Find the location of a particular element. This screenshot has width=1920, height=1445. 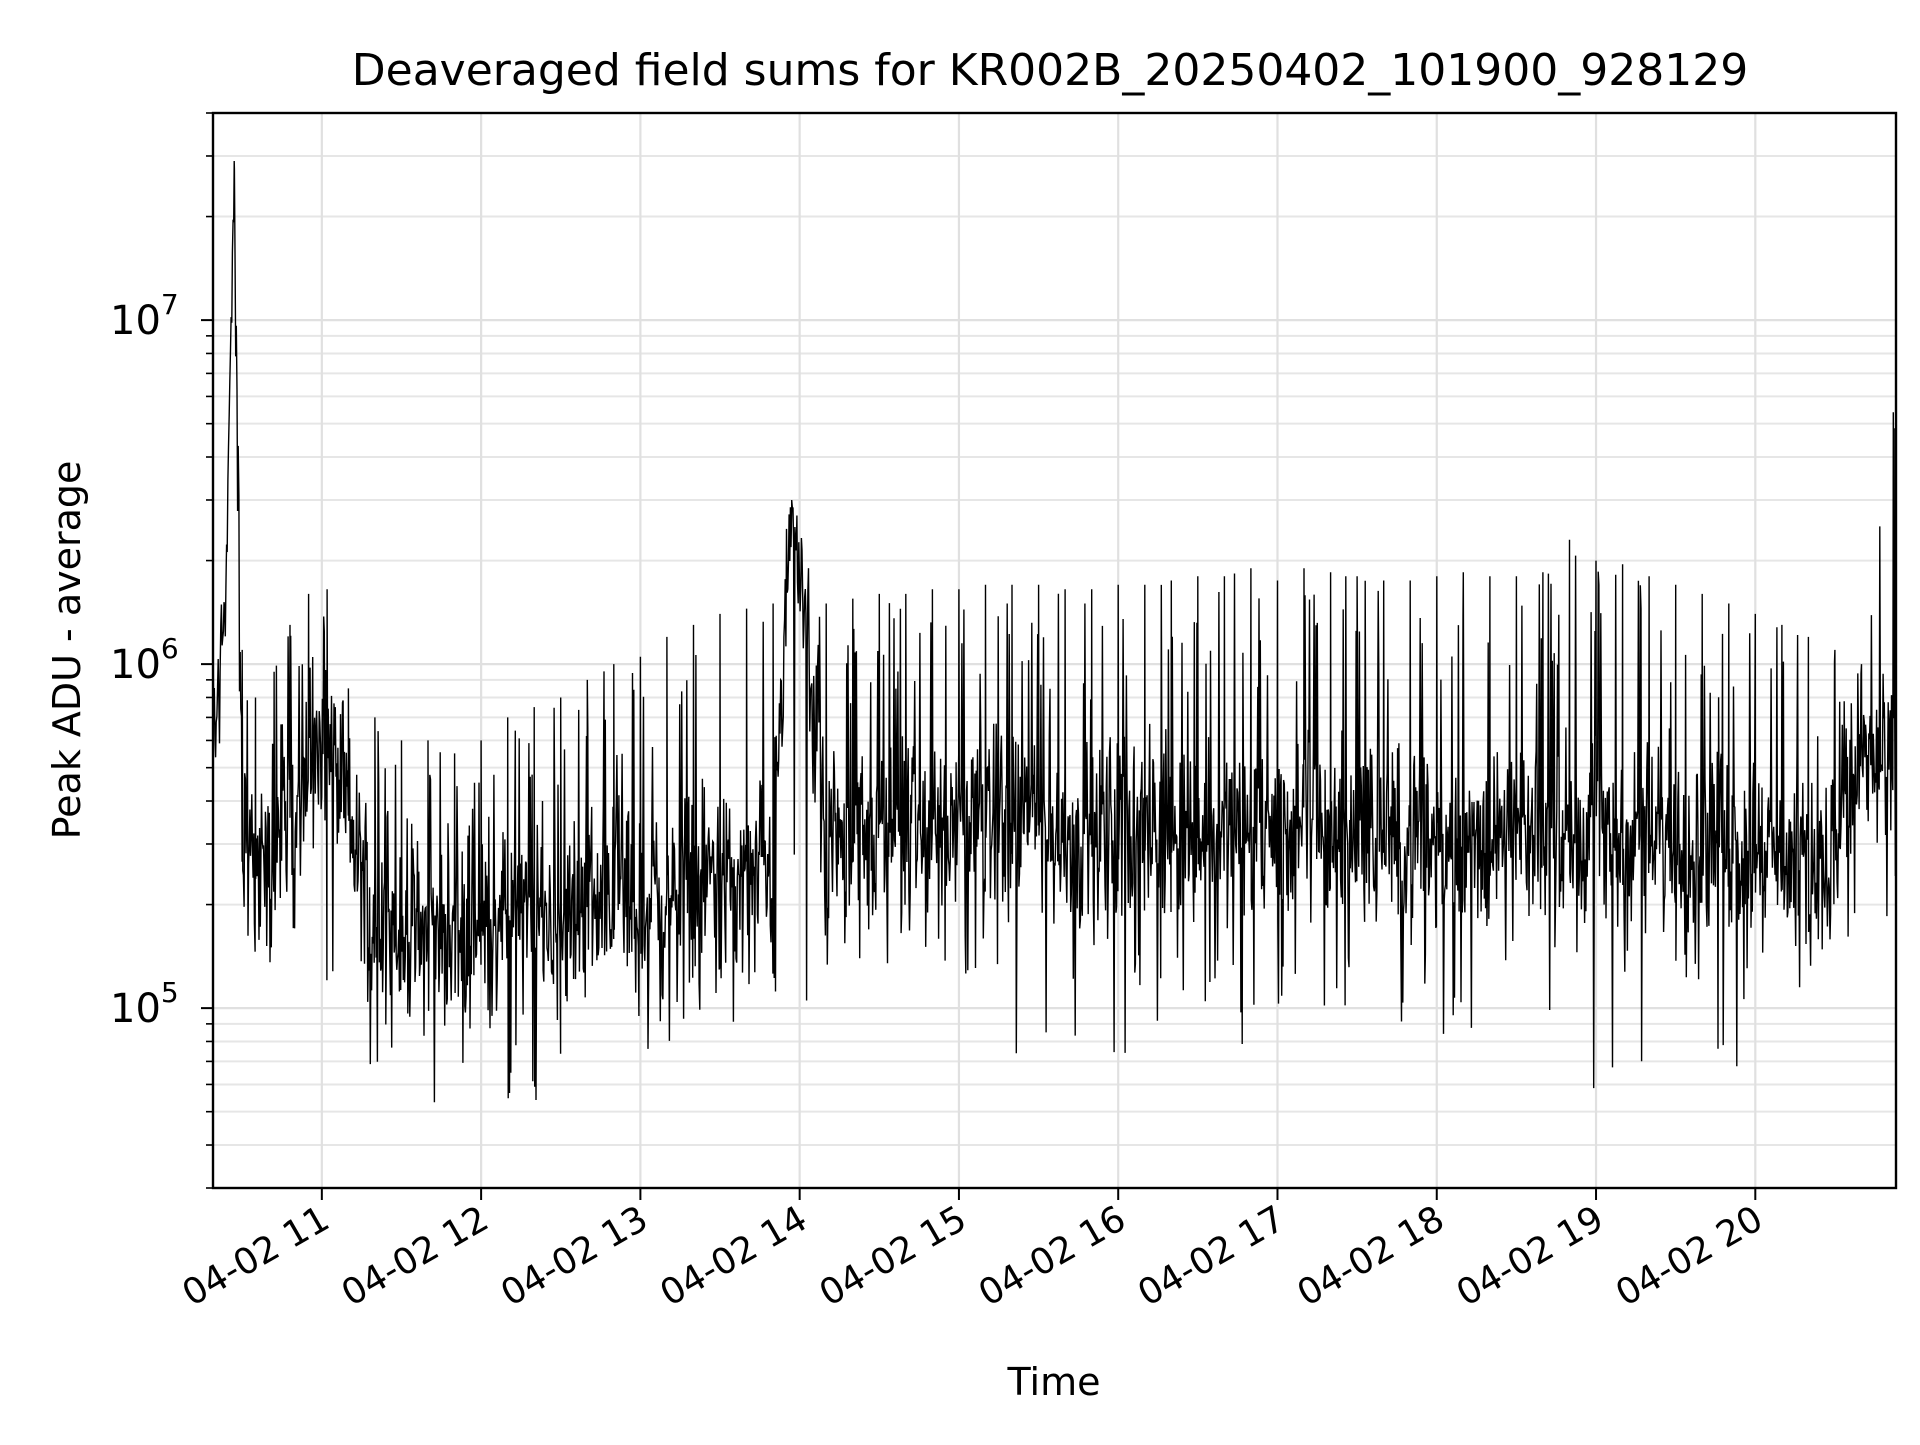

x-tick-label: 04-02 18 is located at coordinates (1371, 1256).